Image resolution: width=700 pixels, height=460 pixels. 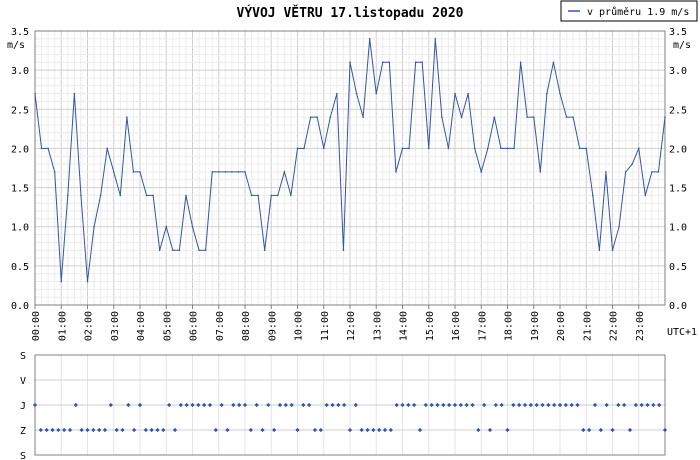 What do you see at coordinates (678, 189) in the screenshot?
I see `y-tick-label-right: 1.5` at bounding box center [678, 189].